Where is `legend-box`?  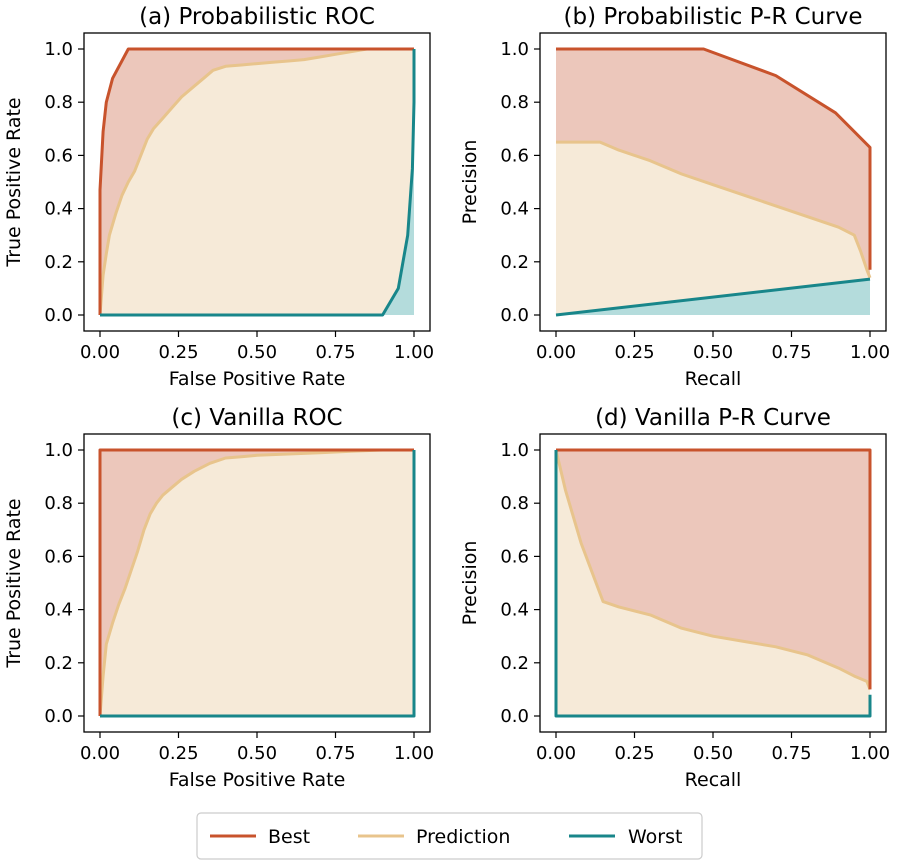
legend-box is located at coordinates (449, 836).